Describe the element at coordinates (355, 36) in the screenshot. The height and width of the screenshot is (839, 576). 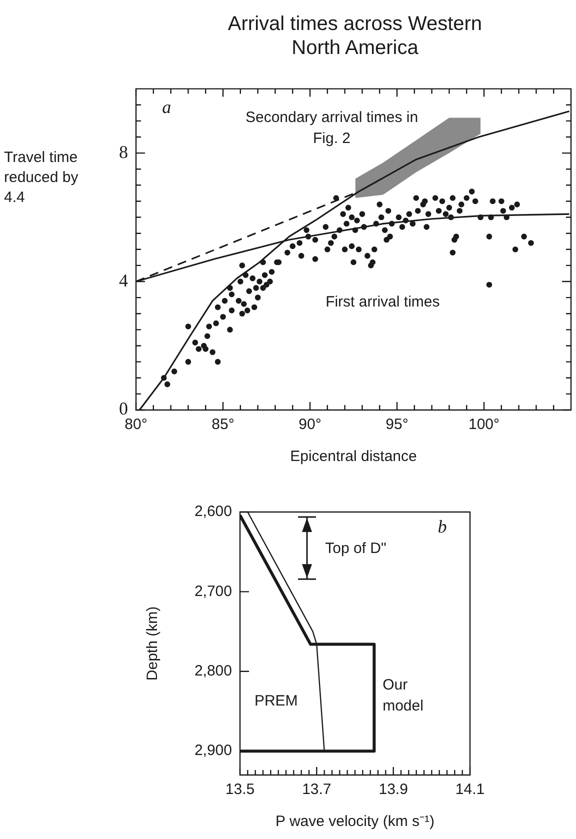
I see `chart-title: Arrival times across Western North America` at that location.